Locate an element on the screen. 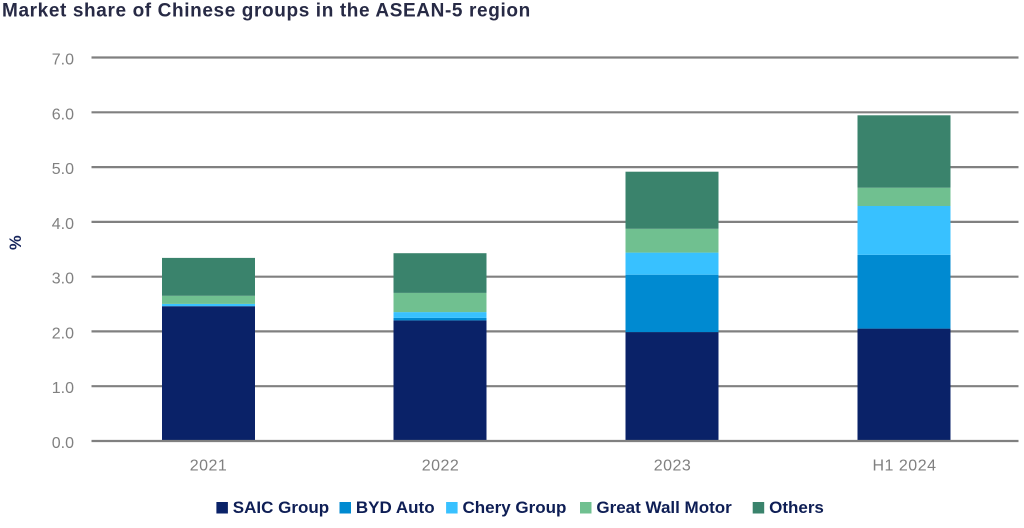 The height and width of the screenshot is (528, 1024). svg-text: 5.0 is located at coordinates (63, 169).